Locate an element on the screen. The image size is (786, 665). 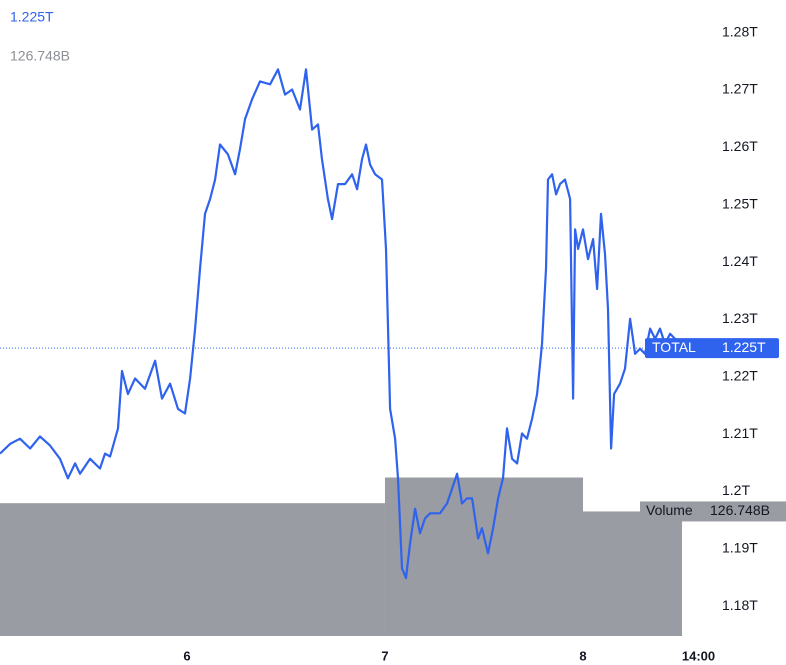
y-tick-label: 1.21T is located at coordinates (740, 433).